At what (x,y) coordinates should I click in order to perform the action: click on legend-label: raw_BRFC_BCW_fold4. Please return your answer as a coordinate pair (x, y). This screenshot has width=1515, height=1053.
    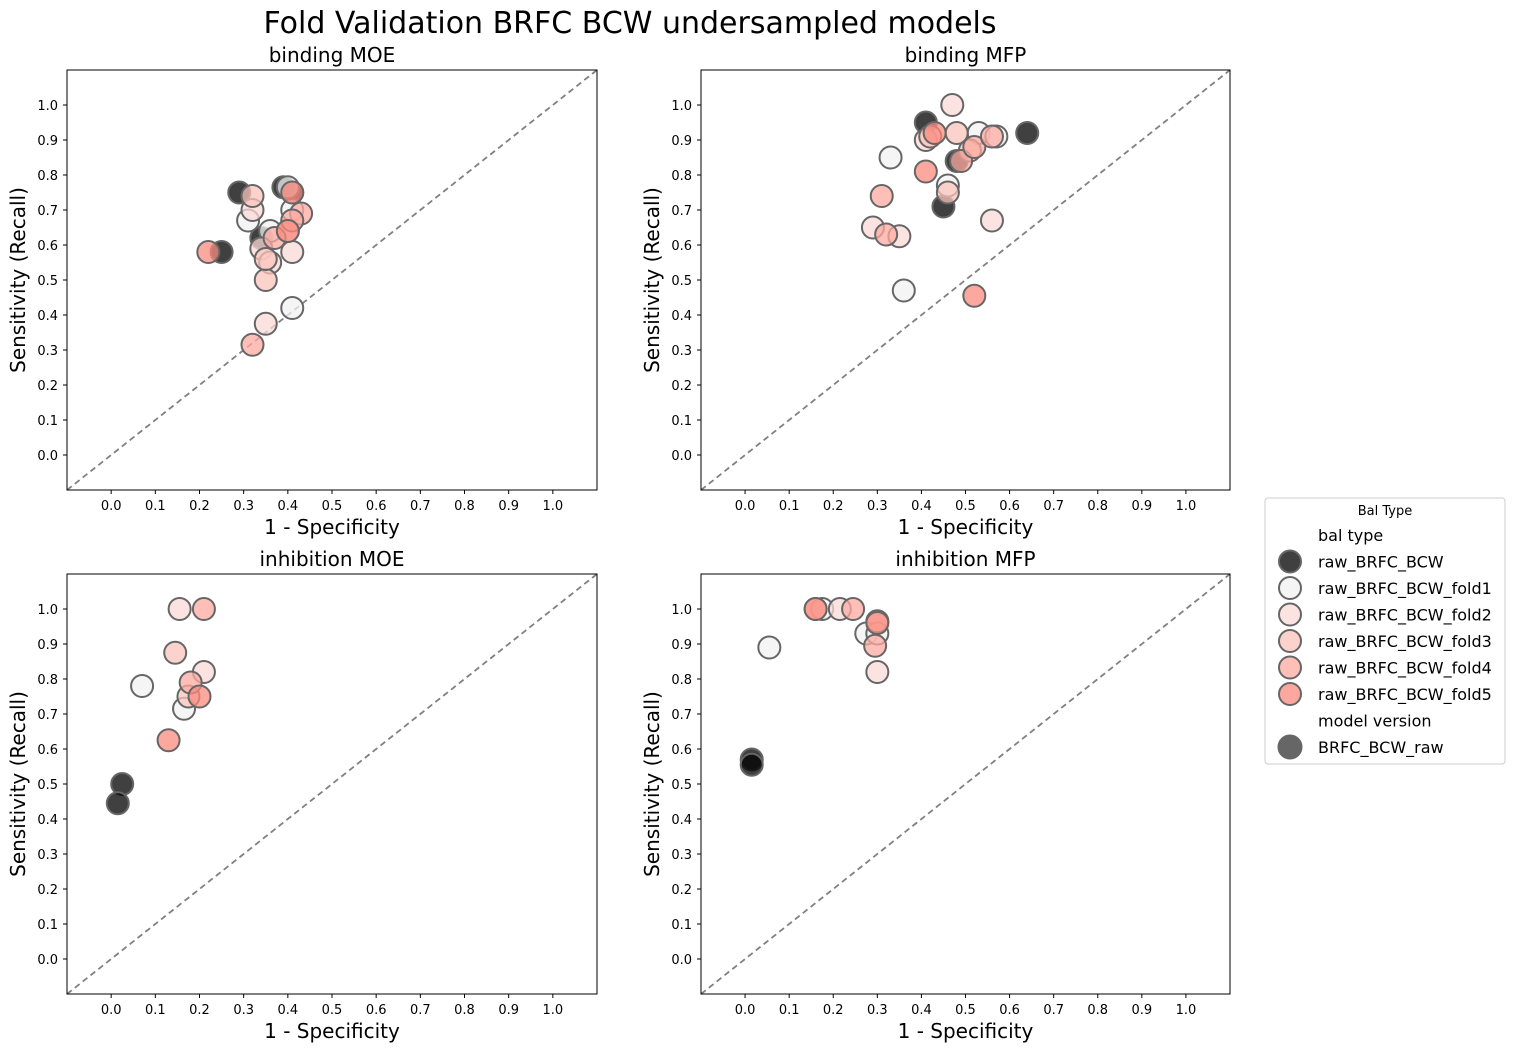
    Looking at the image, I should click on (1405, 669).